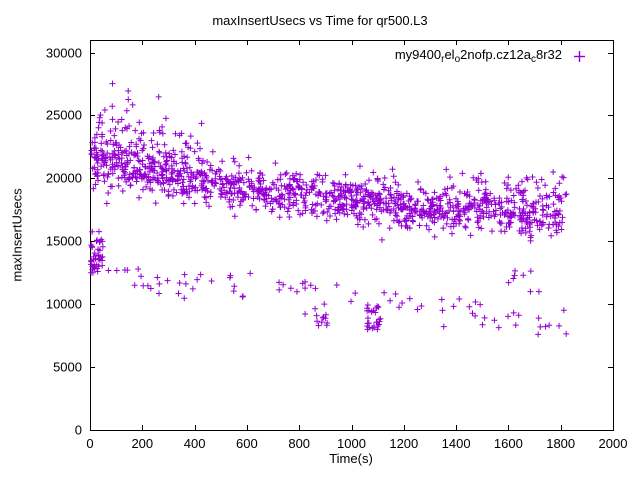 The image size is (640, 480). I want to click on x-tick-label: 200, so click(142, 443).